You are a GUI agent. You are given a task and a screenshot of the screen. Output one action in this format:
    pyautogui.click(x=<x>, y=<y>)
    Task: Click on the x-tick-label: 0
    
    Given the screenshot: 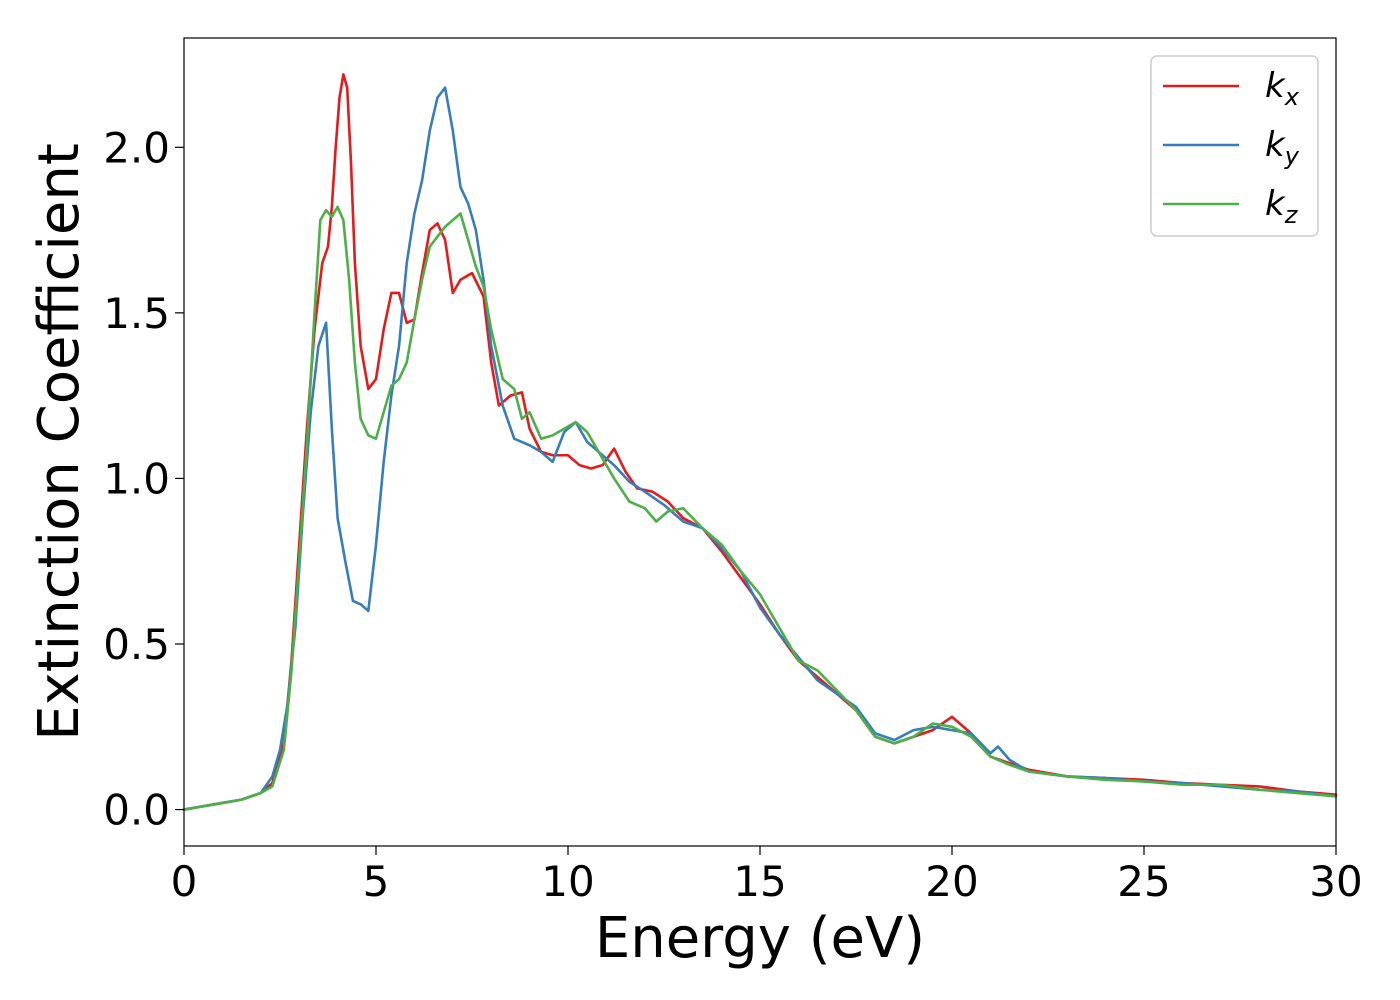 What is the action you would take?
    pyautogui.click(x=184, y=881)
    